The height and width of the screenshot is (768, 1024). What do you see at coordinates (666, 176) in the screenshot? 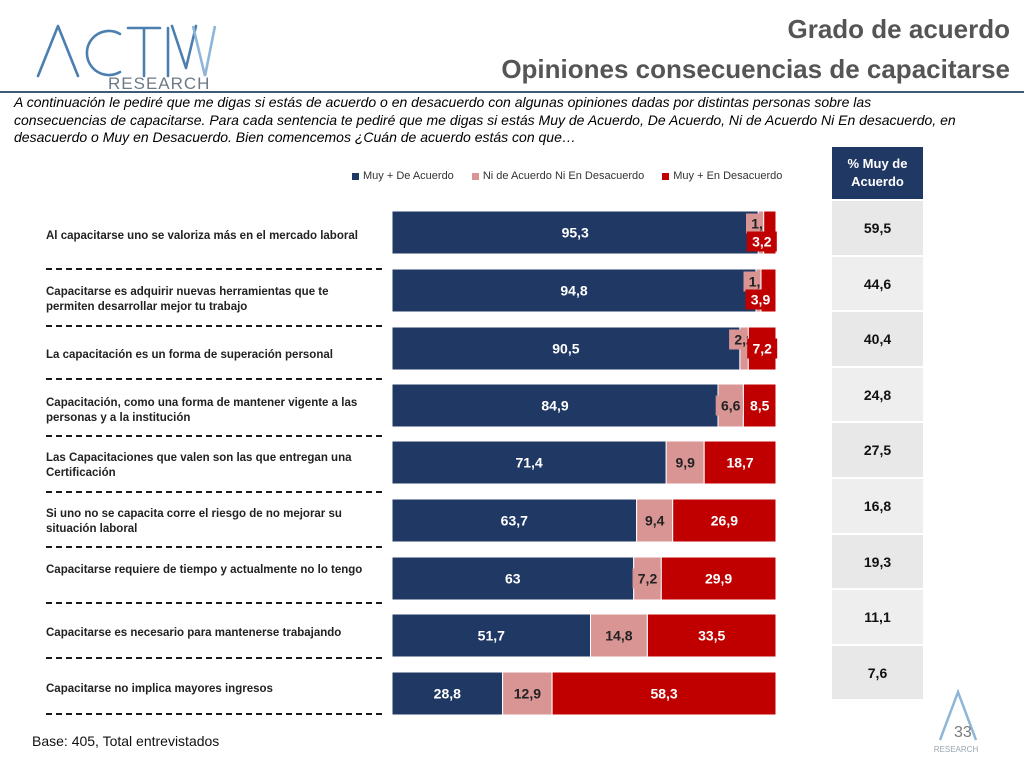
I see `legend-swatch-disagree` at bounding box center [666, 176].